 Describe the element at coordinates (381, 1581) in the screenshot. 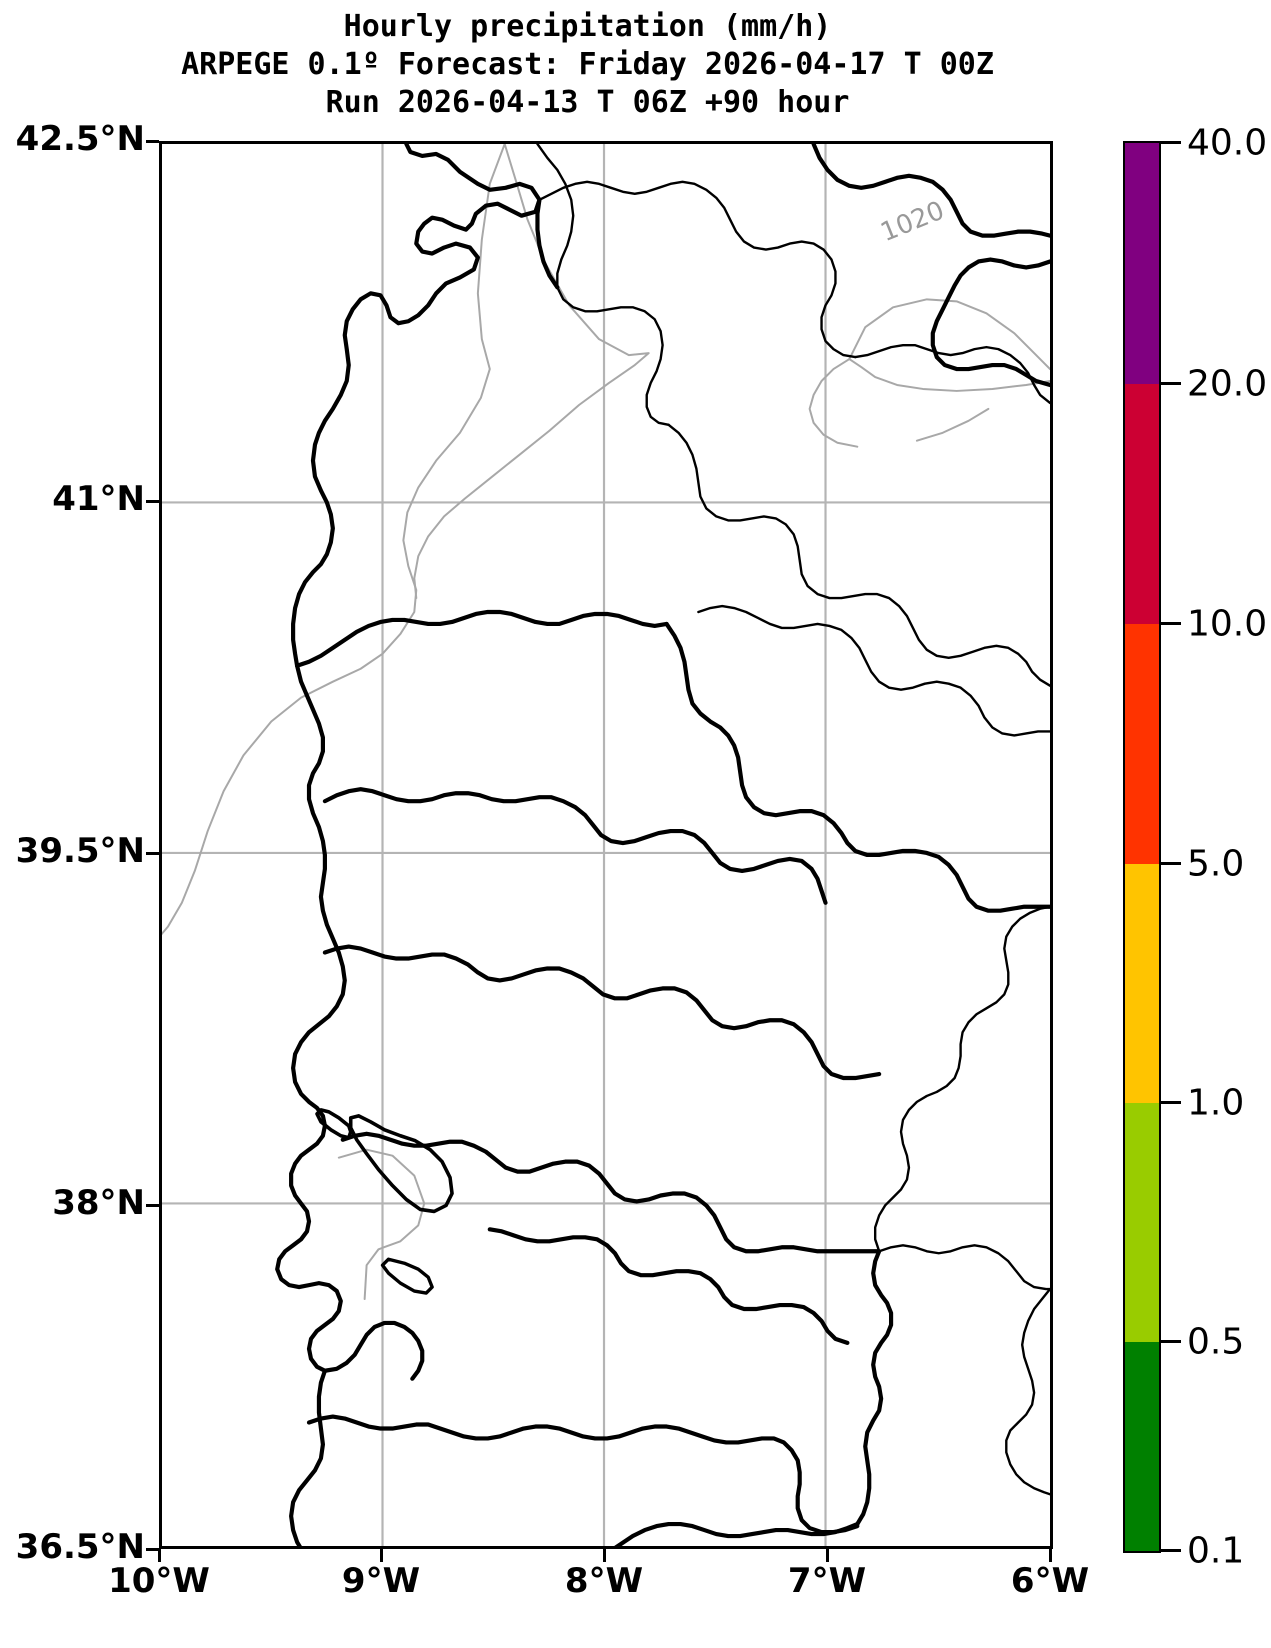

I see `x-axis-tick-label: 9°W` at that location.